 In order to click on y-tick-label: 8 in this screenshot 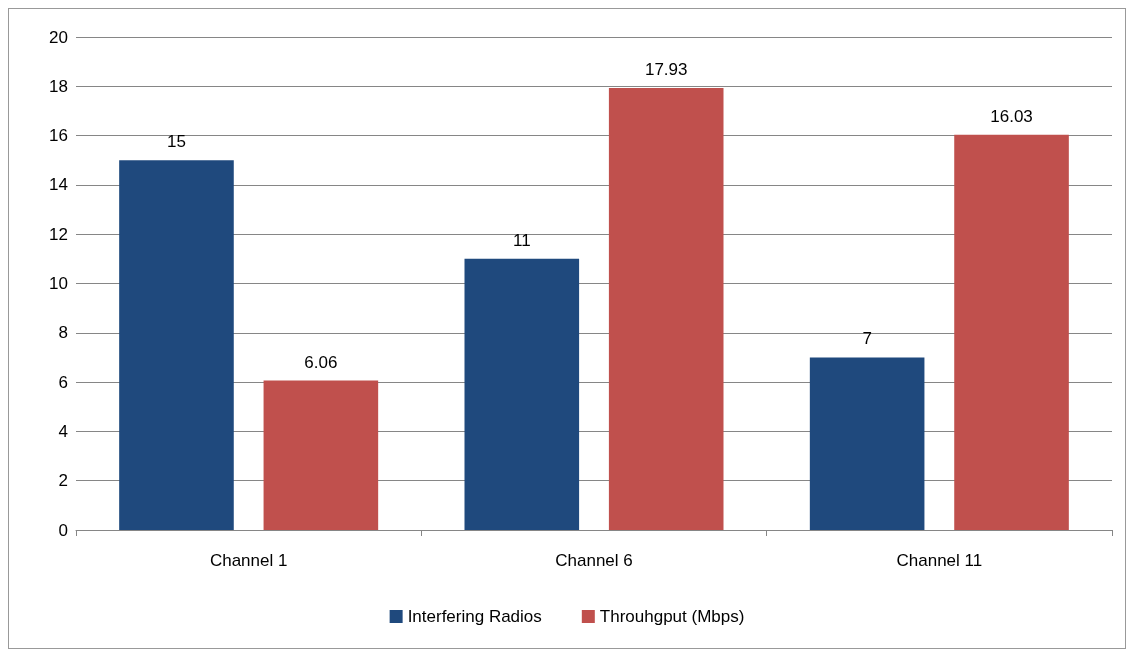, I will do `click(63, 333)`.